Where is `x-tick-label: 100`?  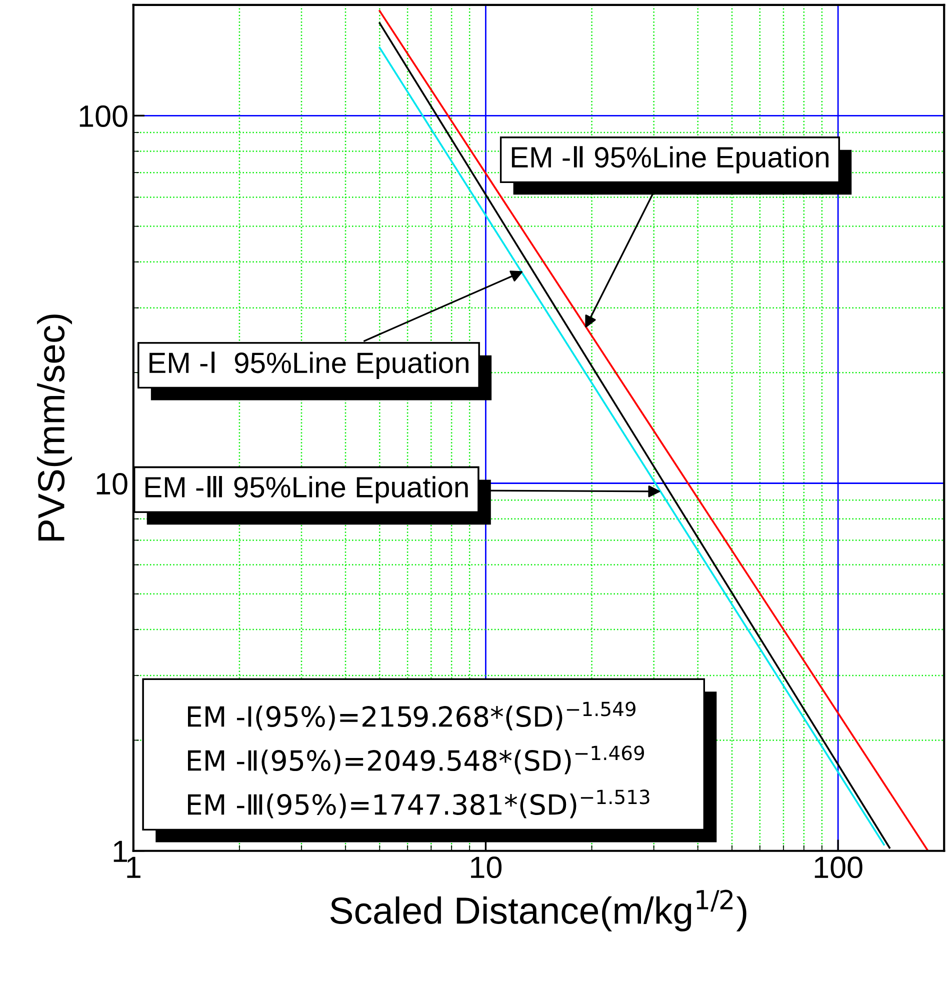 x-tick-label: 100 is located at coordinates (838, 867).